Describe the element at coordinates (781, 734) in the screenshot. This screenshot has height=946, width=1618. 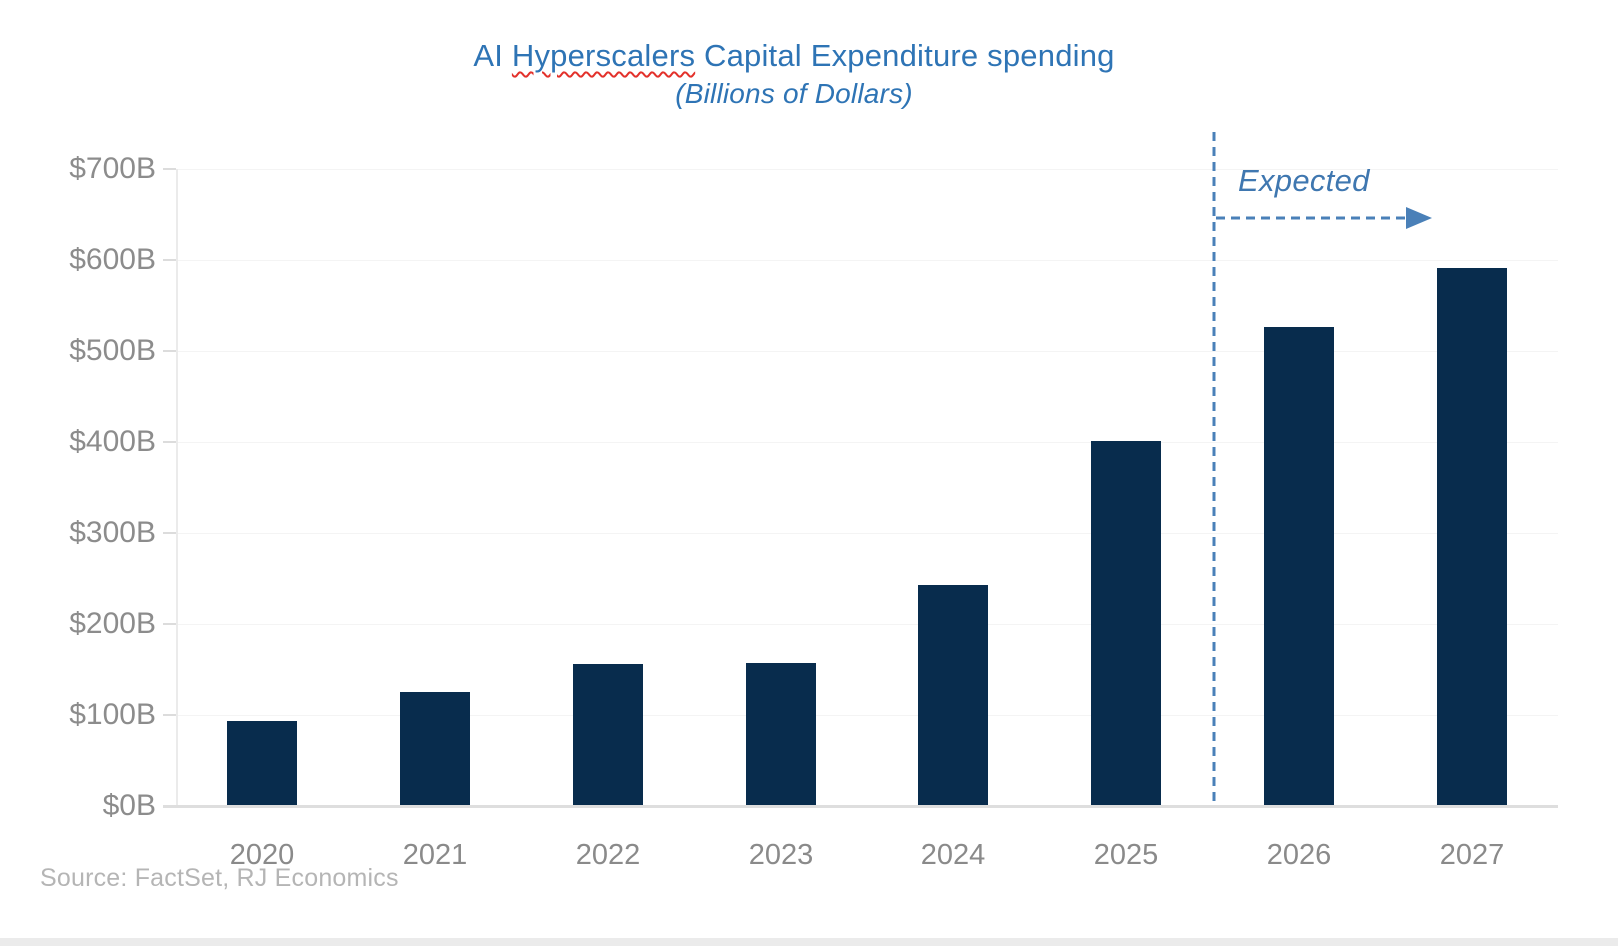
I see `bar-2023` at that location.